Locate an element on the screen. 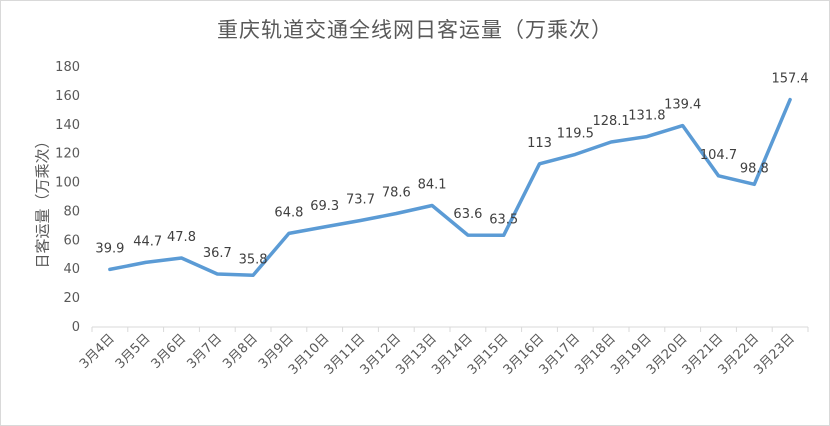 The height and width of the screenshot is (426, 830). data-label: 78.6 is located at coordinates (396, 192).